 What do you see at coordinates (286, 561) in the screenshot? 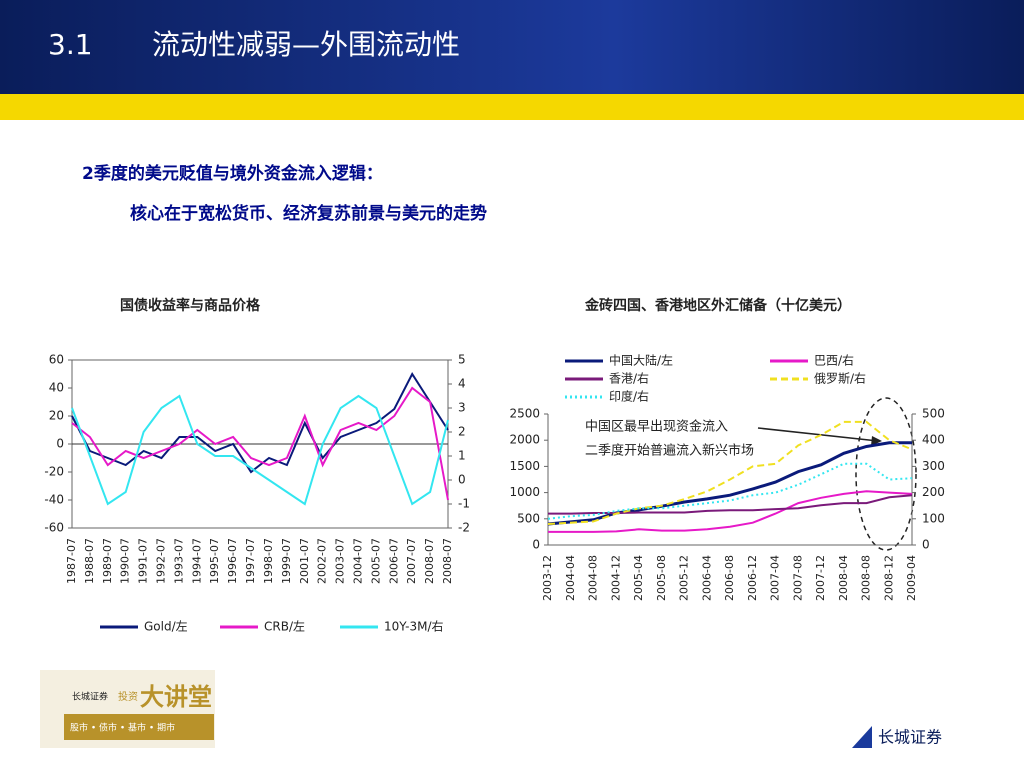
I see `x-tick-label: 1999-07` at bounding box center [286, 561].